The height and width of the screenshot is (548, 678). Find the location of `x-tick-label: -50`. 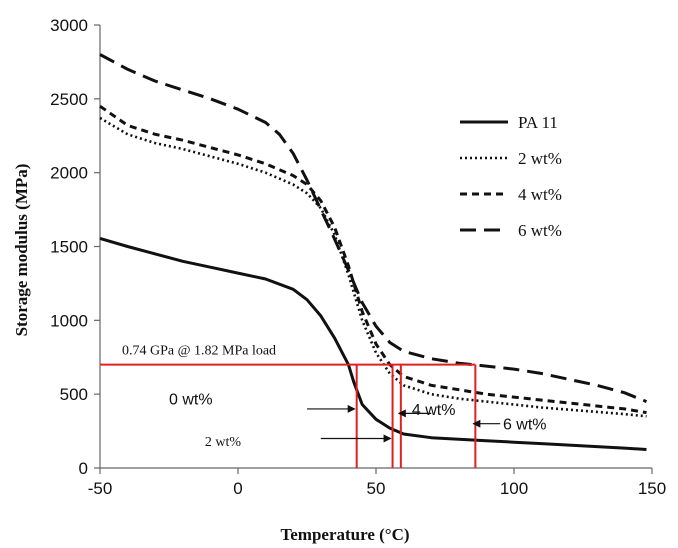

x-tick-label: -50 is located at coordinates (100, 488).